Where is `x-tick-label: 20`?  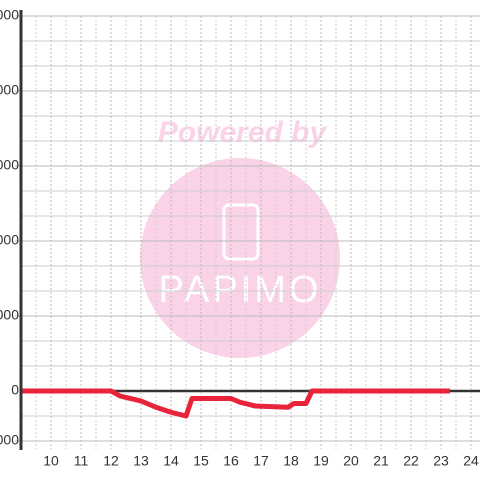 x-tick-label: 20 is located at coordinates (351, 461).